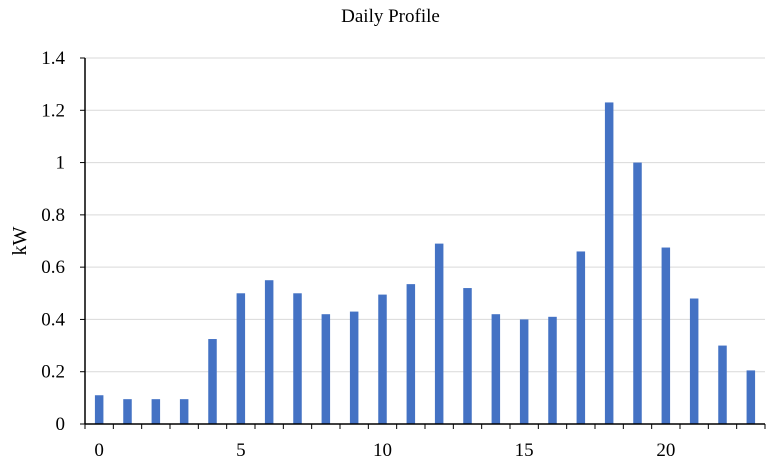  What do you see at coordinates (61, 424) in the screenshot?
I see `y-tick-label: 0` at bounding box center [61, 424].